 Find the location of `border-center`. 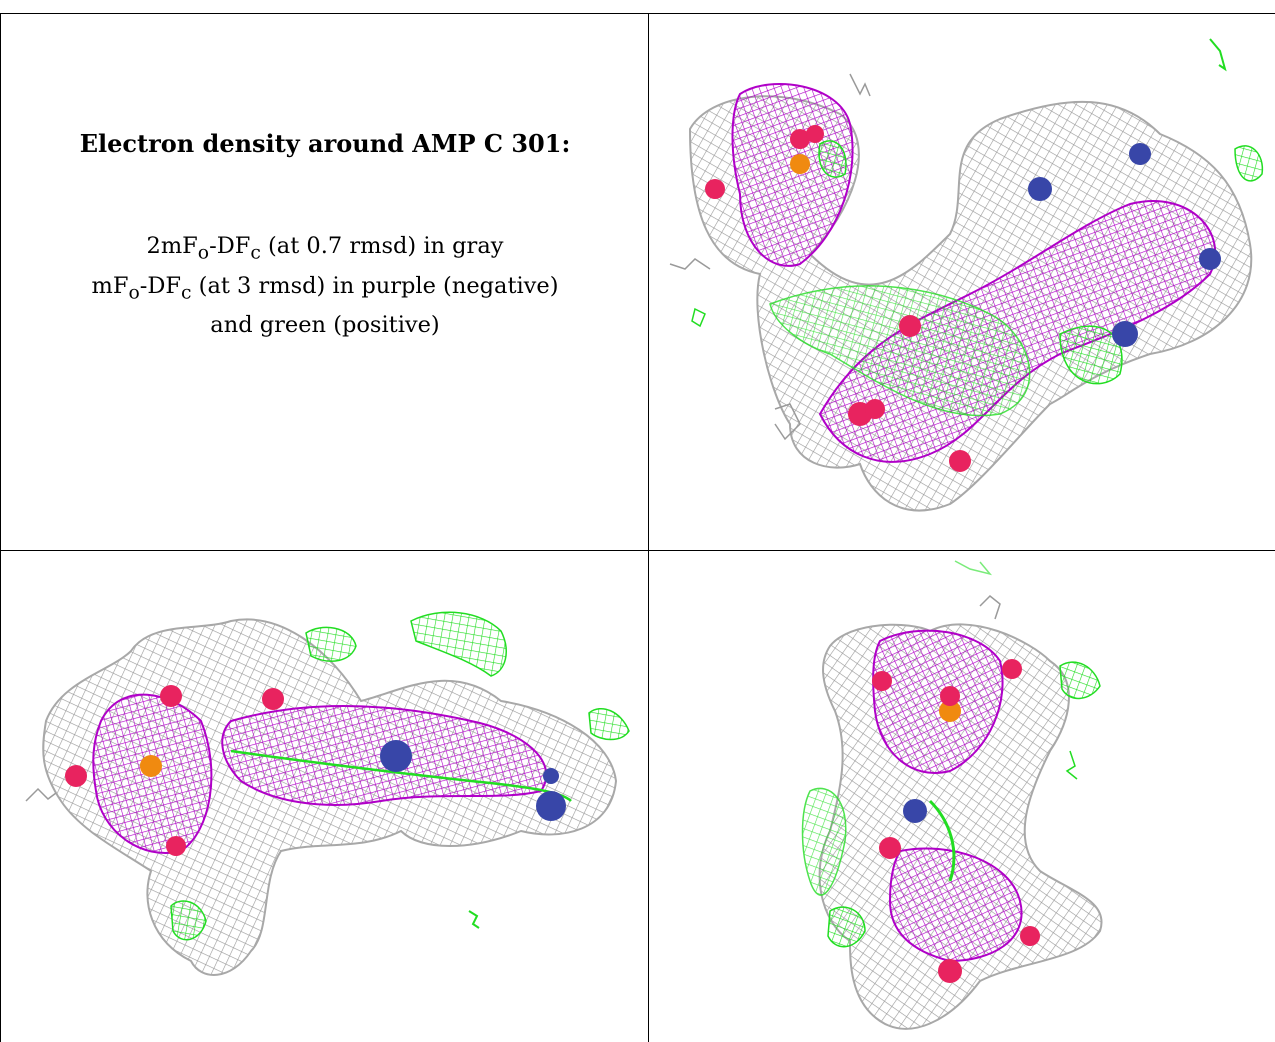

border-center is located at coordinates (648, 527).